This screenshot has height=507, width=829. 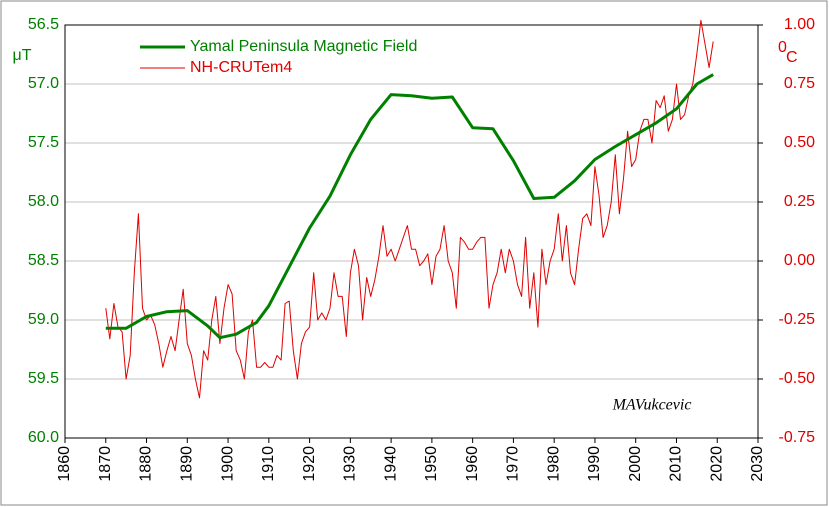 I want to click on x-tick-label: 1980, so click(x=553, y=464).